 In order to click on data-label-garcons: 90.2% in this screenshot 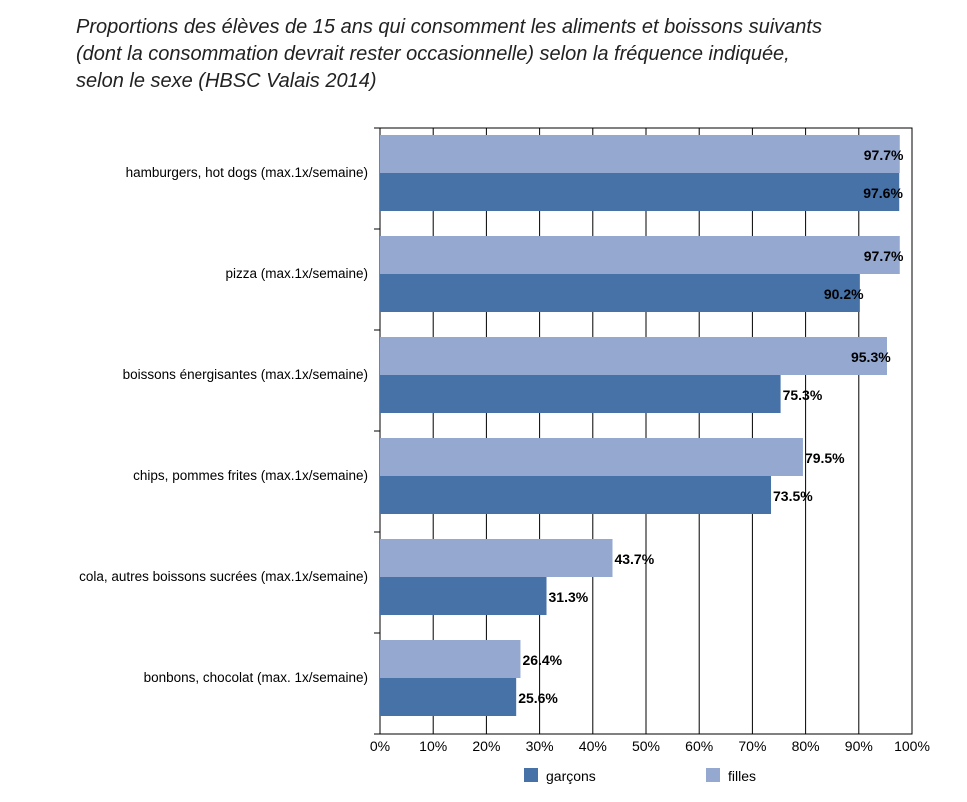, I will do `click(844, 294)`.